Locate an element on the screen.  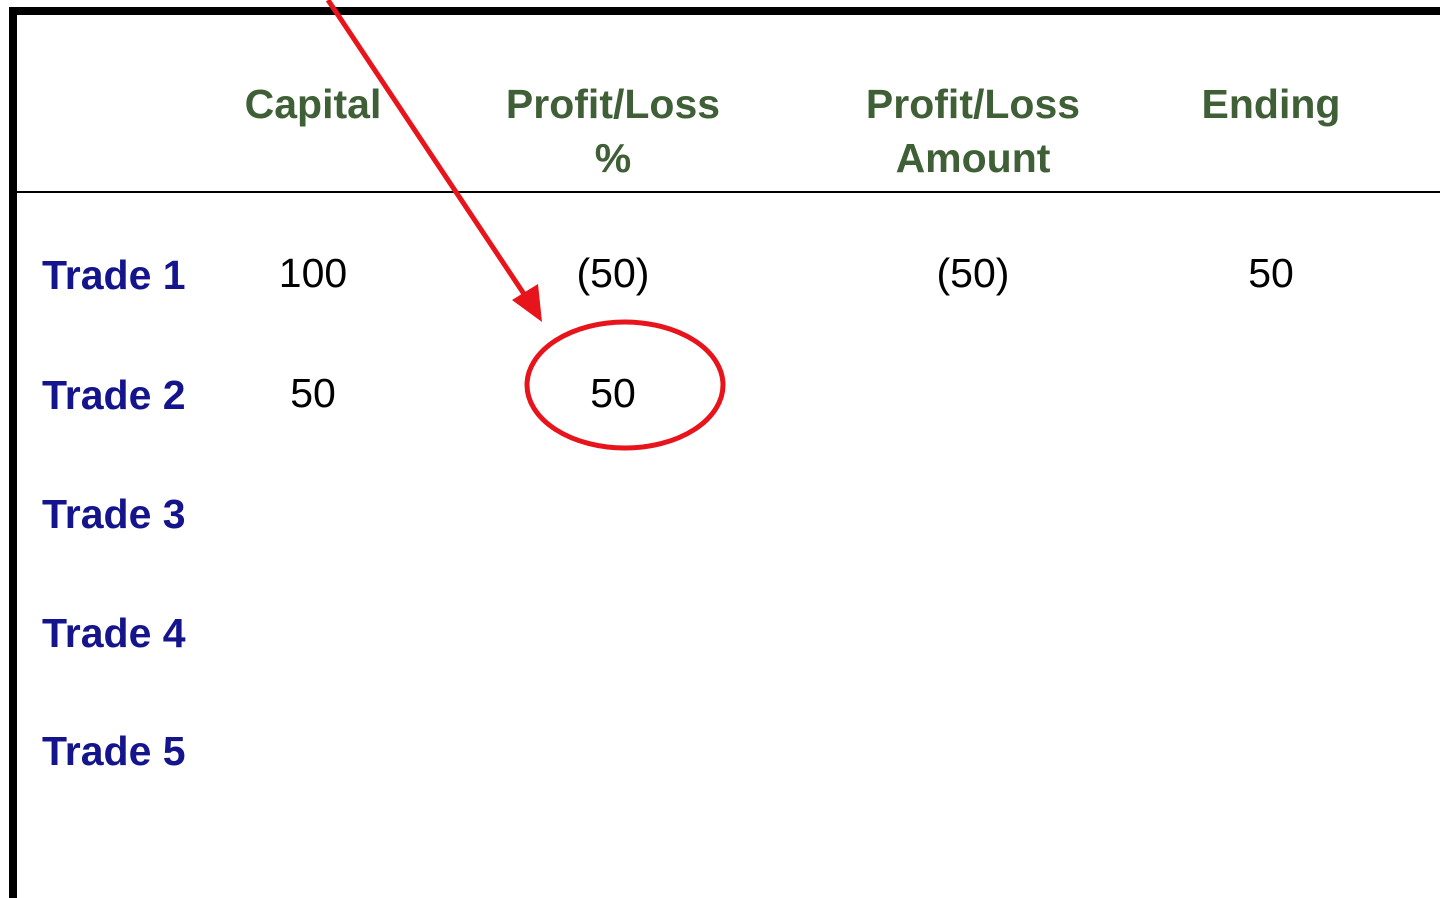
highlight-circle is located at coordinates (625, 385).